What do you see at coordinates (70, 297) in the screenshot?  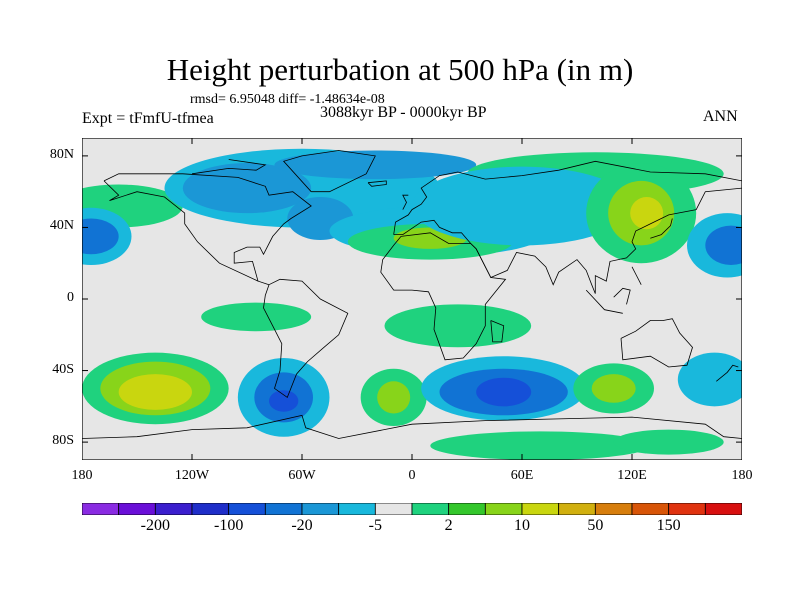 I see `lat-label: 0` at bounding box center [70, 297].